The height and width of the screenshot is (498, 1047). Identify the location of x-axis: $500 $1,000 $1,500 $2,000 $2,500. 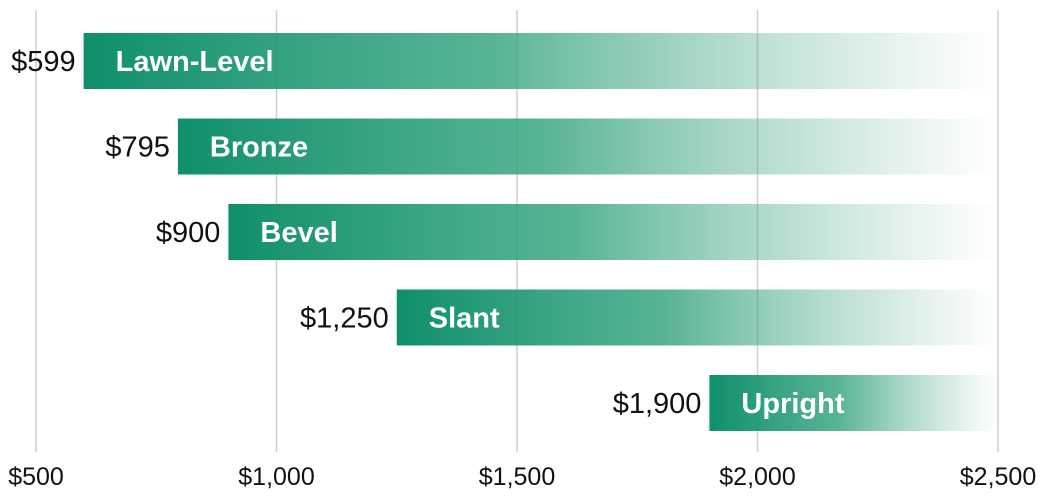
(522, 477).